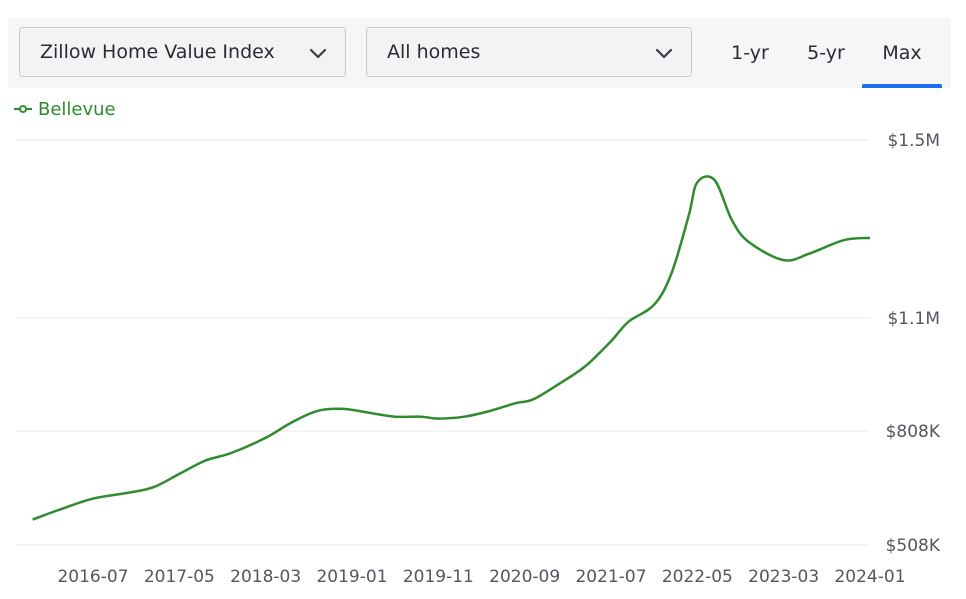 The width and height of the screenshot is (966, 599). I want to click on tab-max-label: Max, so click(902, 53).